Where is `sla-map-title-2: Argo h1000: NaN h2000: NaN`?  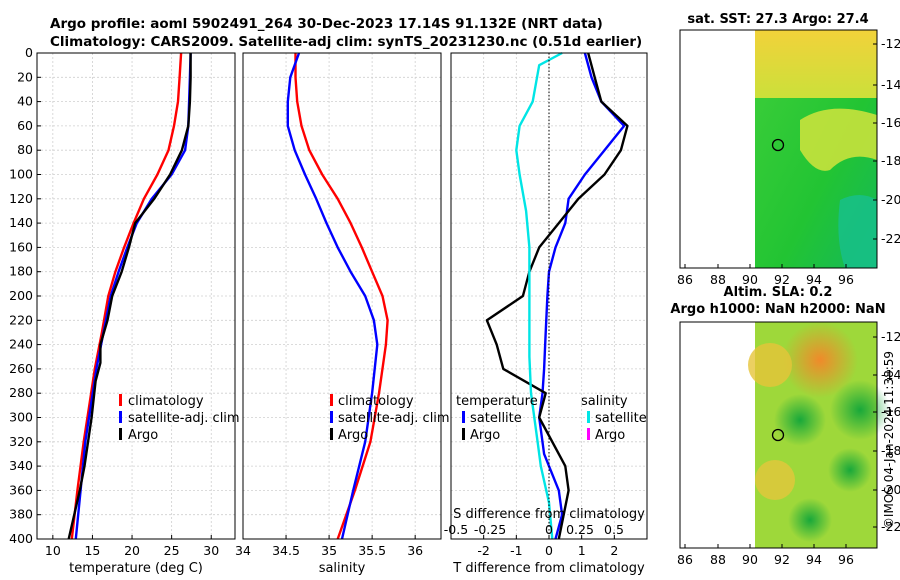
sla-map-title-2: Argo h1000: NaN h2000: NaN is located at coordinates (777, 309).